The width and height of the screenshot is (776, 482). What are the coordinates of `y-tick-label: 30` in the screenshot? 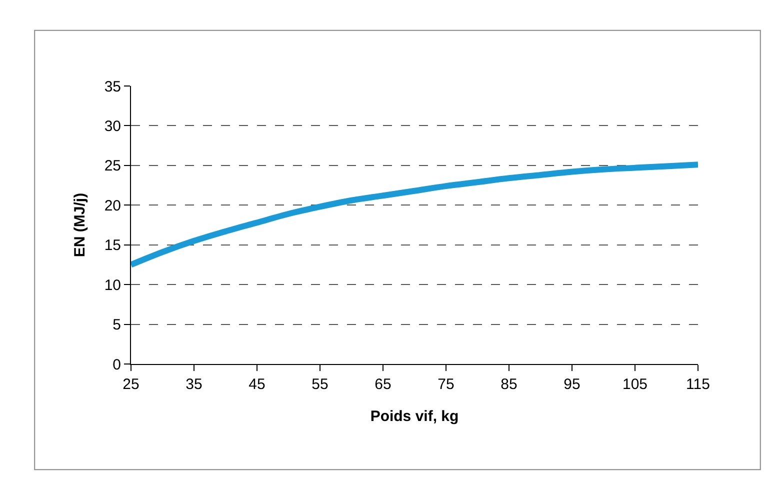 It's located at (112, 126).